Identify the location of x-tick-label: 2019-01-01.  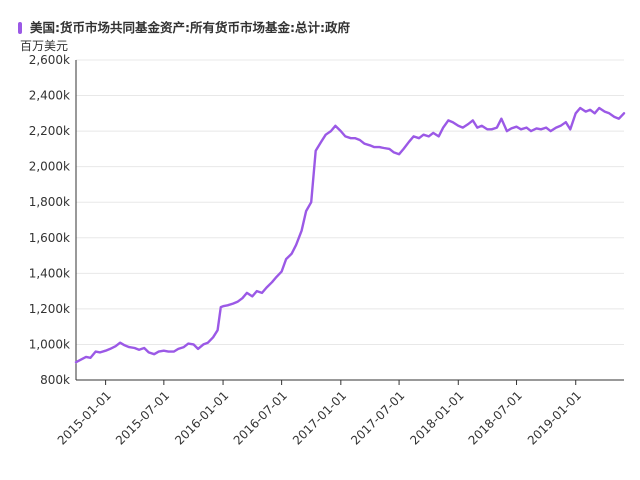
(554, 417).